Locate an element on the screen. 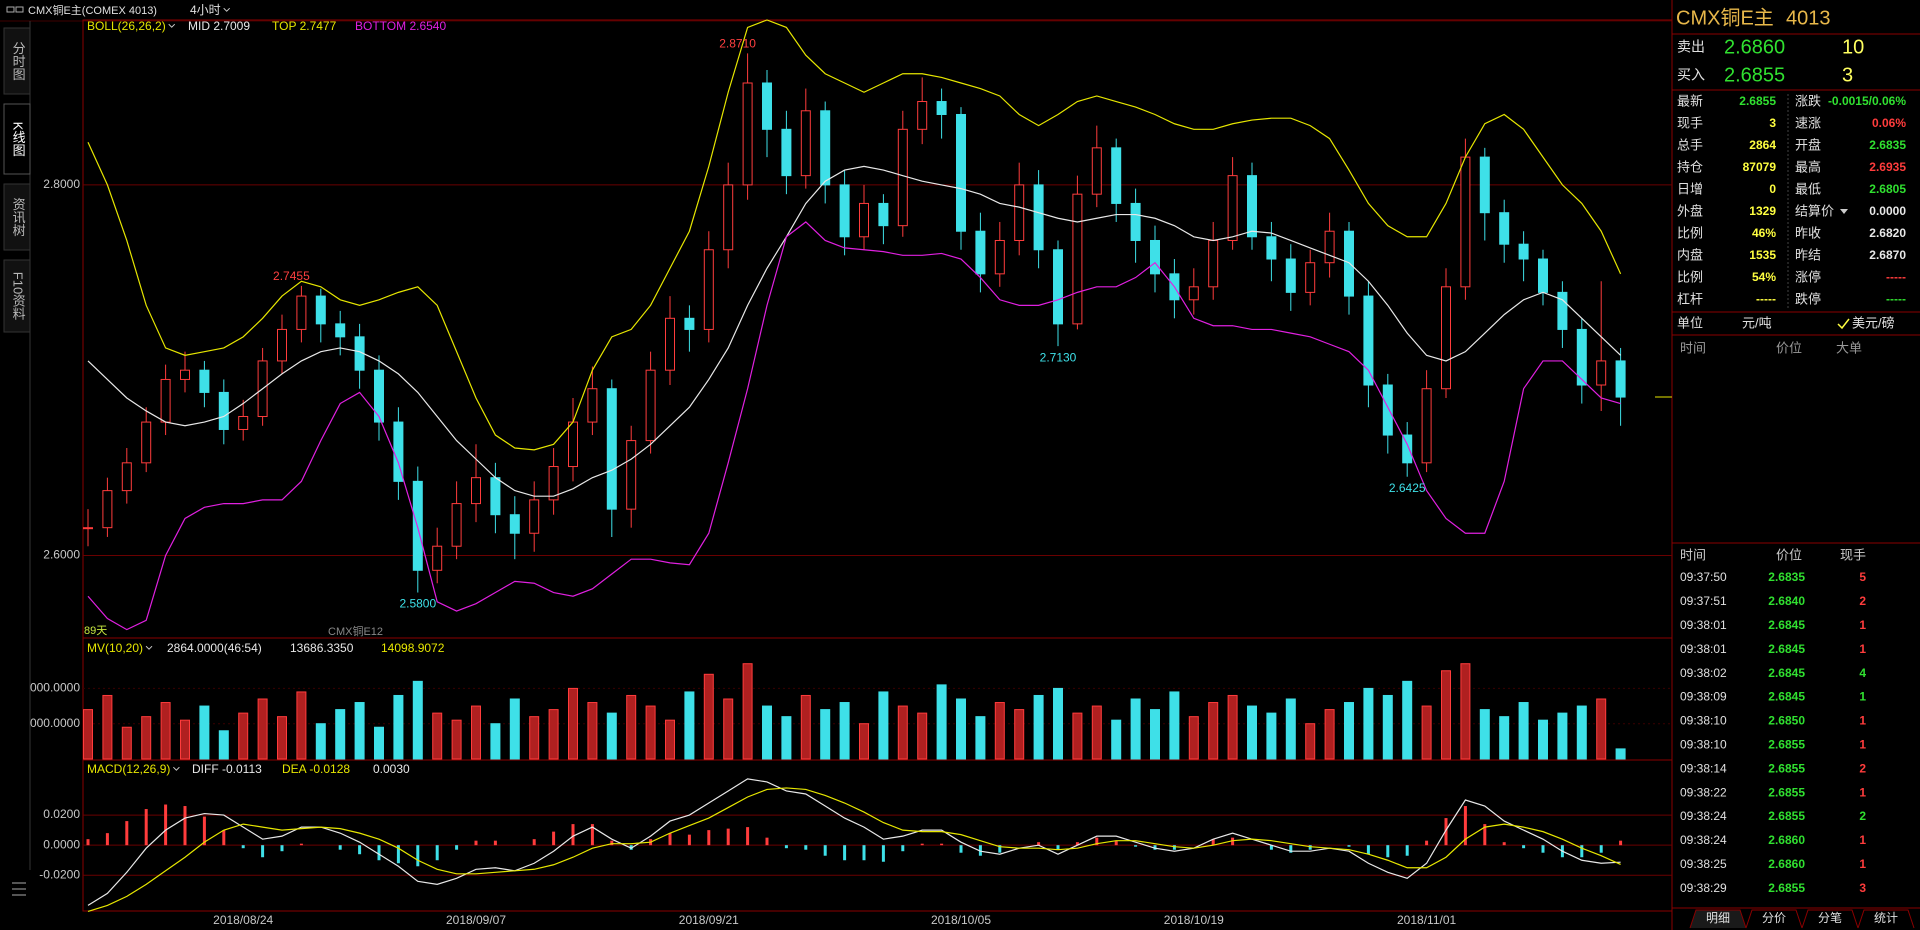 The height and width of the screenshot is (930, 1920). footer-label: CMX铜E12 is located at coordinates (355, 631).